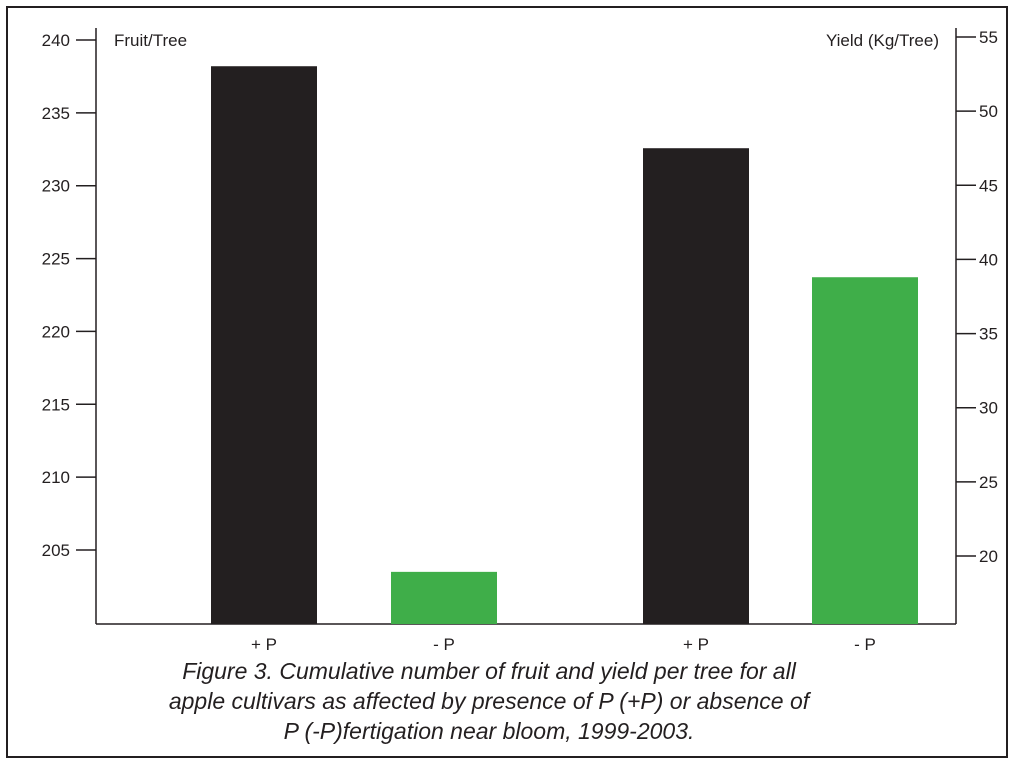 This screenshot has height=767, width=1019. What do you see at coordinates (56, 259) in the screenshot?
I see `left-tick-label: 225` at bounding box center [56, 259].